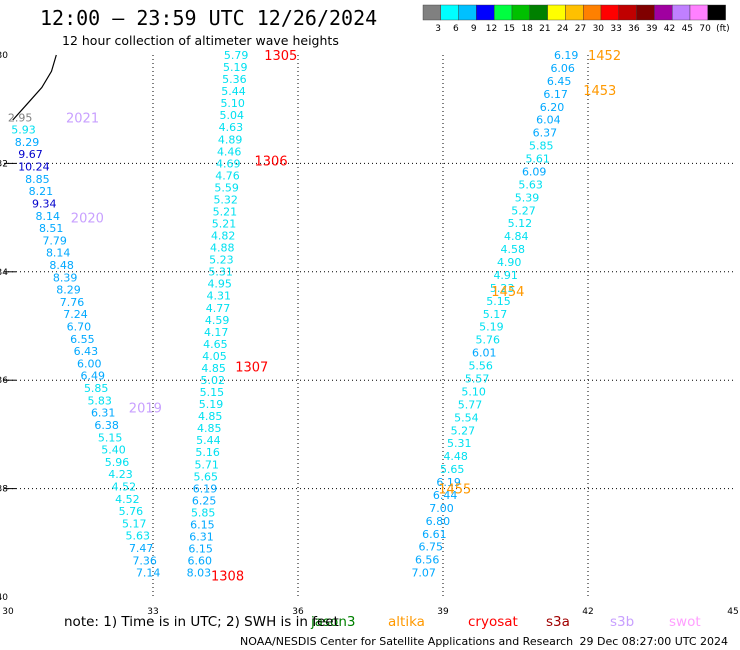 Image resolution: width=740 pixels, height=650 pixels. Describe the element at coordinates (207, 452) in the screenshot. I see `swh-value-label: 5.16` at that location.